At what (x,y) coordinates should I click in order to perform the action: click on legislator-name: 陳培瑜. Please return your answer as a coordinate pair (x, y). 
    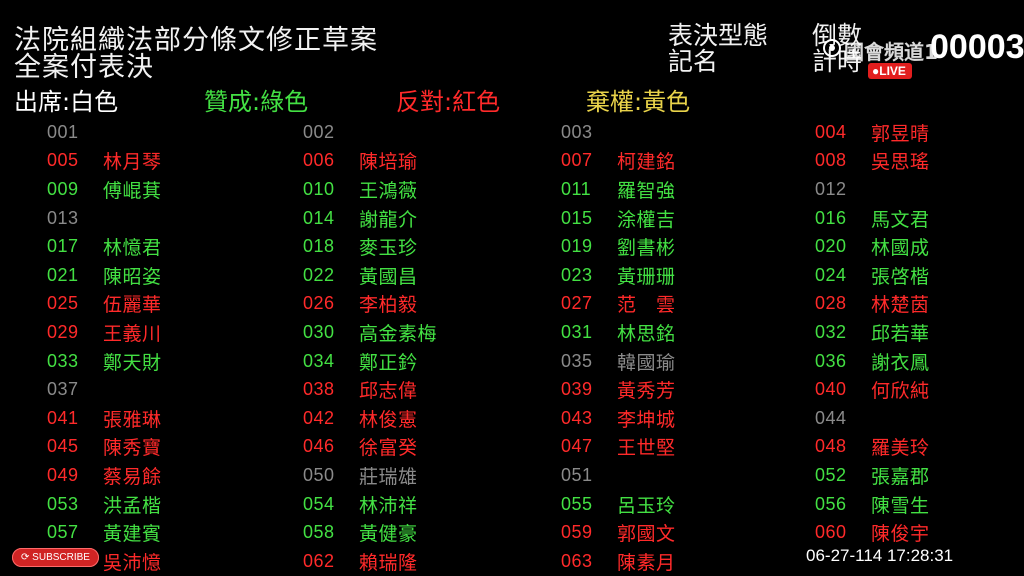
    Looking at the image, I should click on (388, 162).